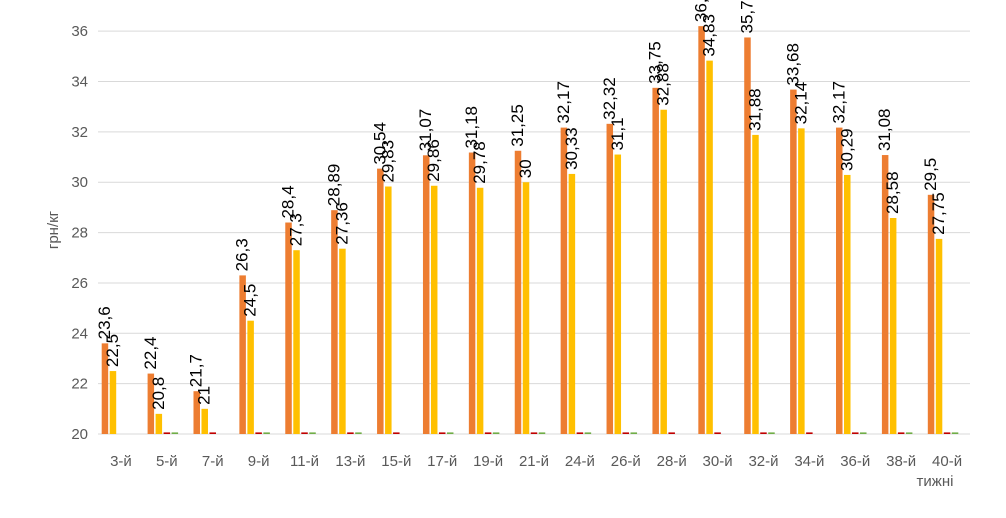 Image resolution: width=1006 pixels, height=518 pixels. What do you see at coordinates (626, 461) in the screenshot?
I see `x-tick-label: 26-й` at bounding box center [626, 461].